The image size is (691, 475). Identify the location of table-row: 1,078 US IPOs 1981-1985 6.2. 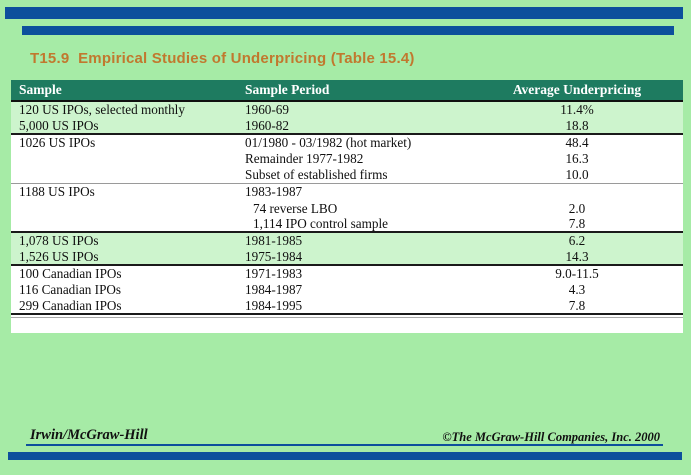
(347, 241).